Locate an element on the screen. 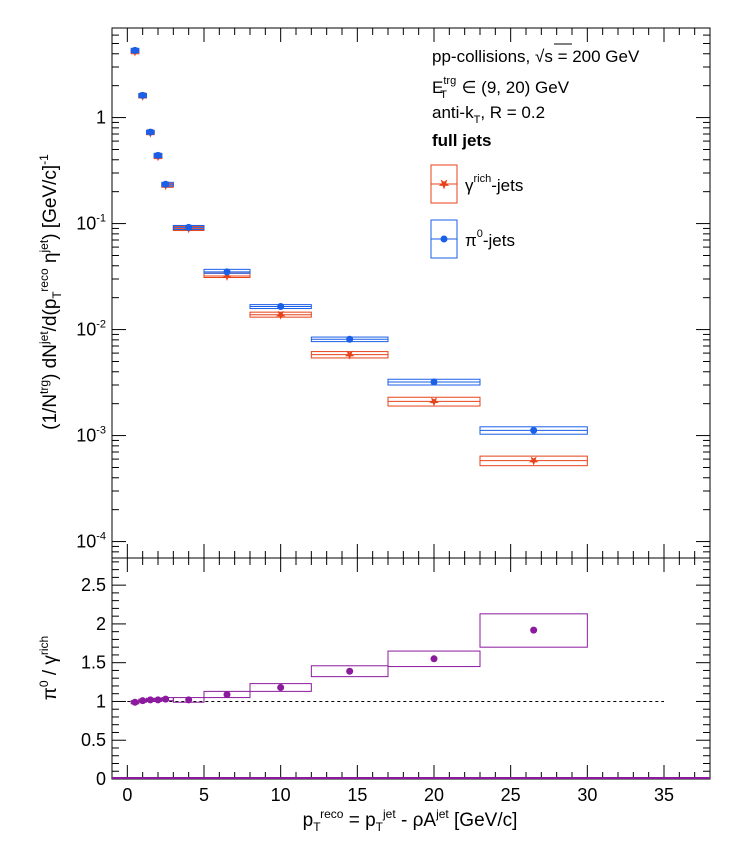  y-tick-label: 10⁻⁴ is located at coordinates (91, 541).